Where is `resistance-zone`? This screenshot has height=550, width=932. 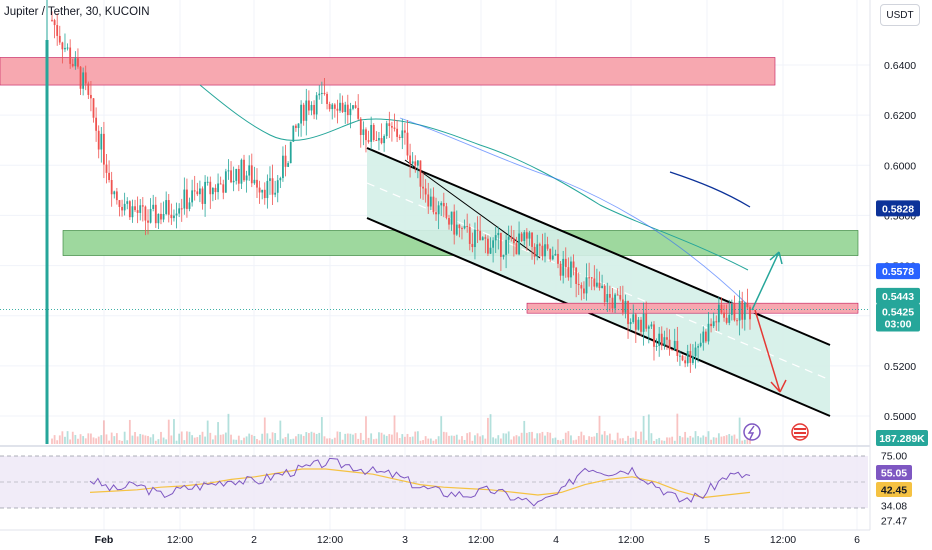
resistance-zone is located at coordinates (388, 71).